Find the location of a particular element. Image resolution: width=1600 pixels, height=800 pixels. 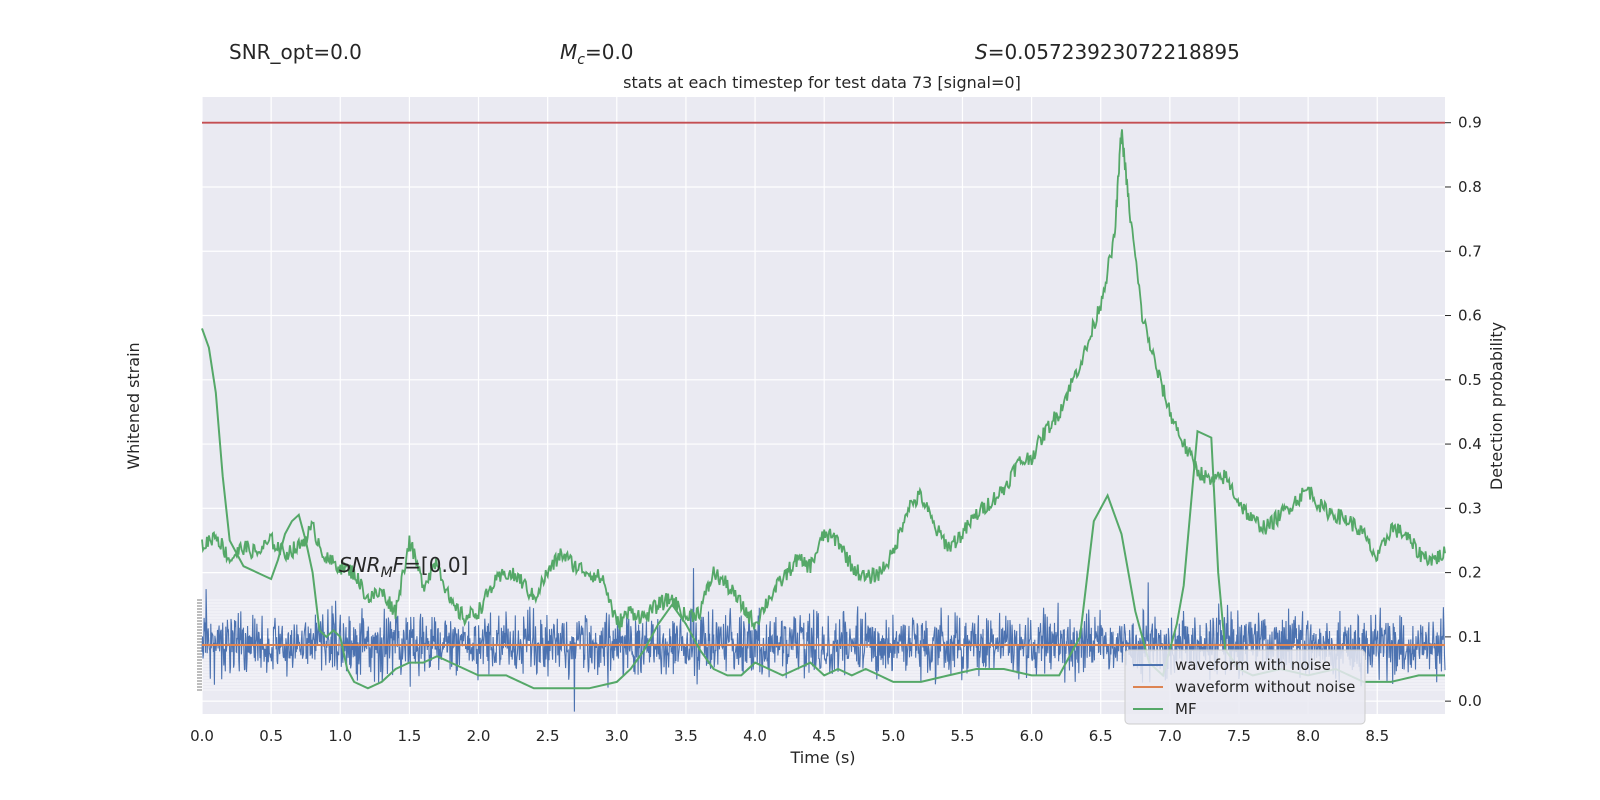

legend-label-noise: waveform with noise is located at coordinates (1253, 665).